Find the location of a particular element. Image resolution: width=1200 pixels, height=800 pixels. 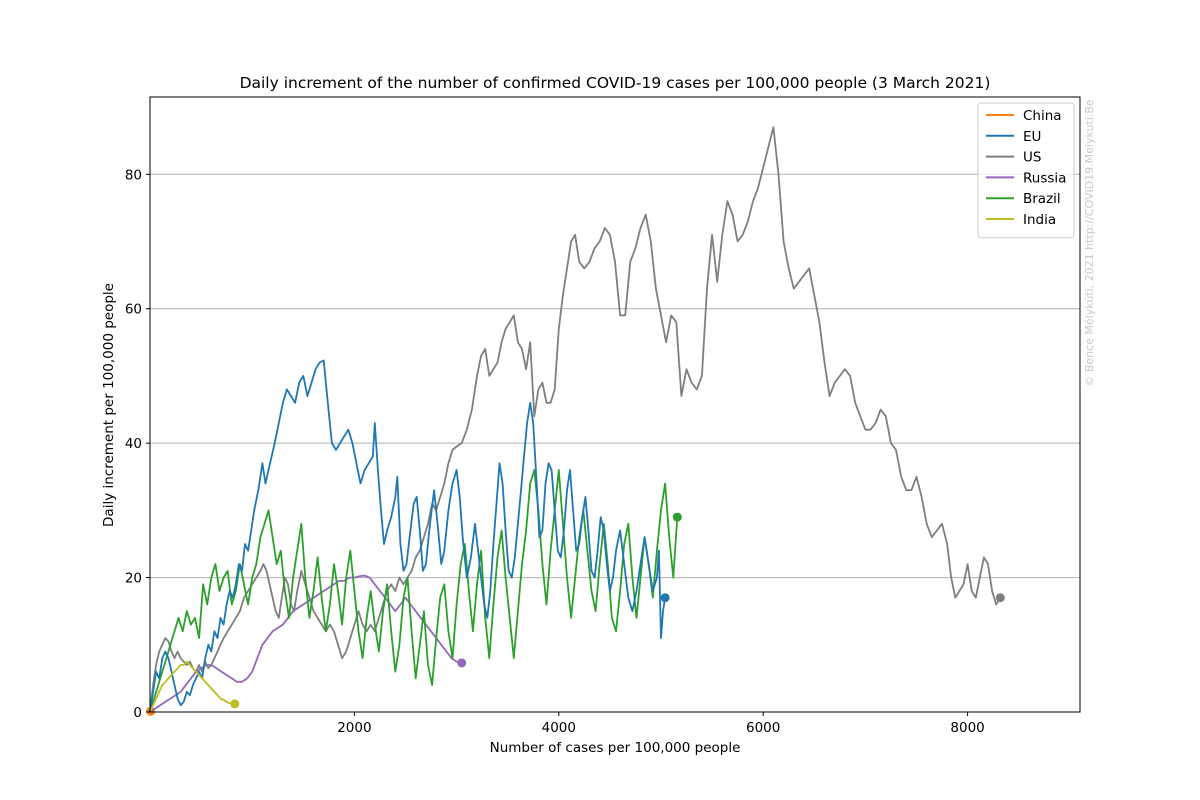

series-line-brazil is located at coordinates (414, 591).